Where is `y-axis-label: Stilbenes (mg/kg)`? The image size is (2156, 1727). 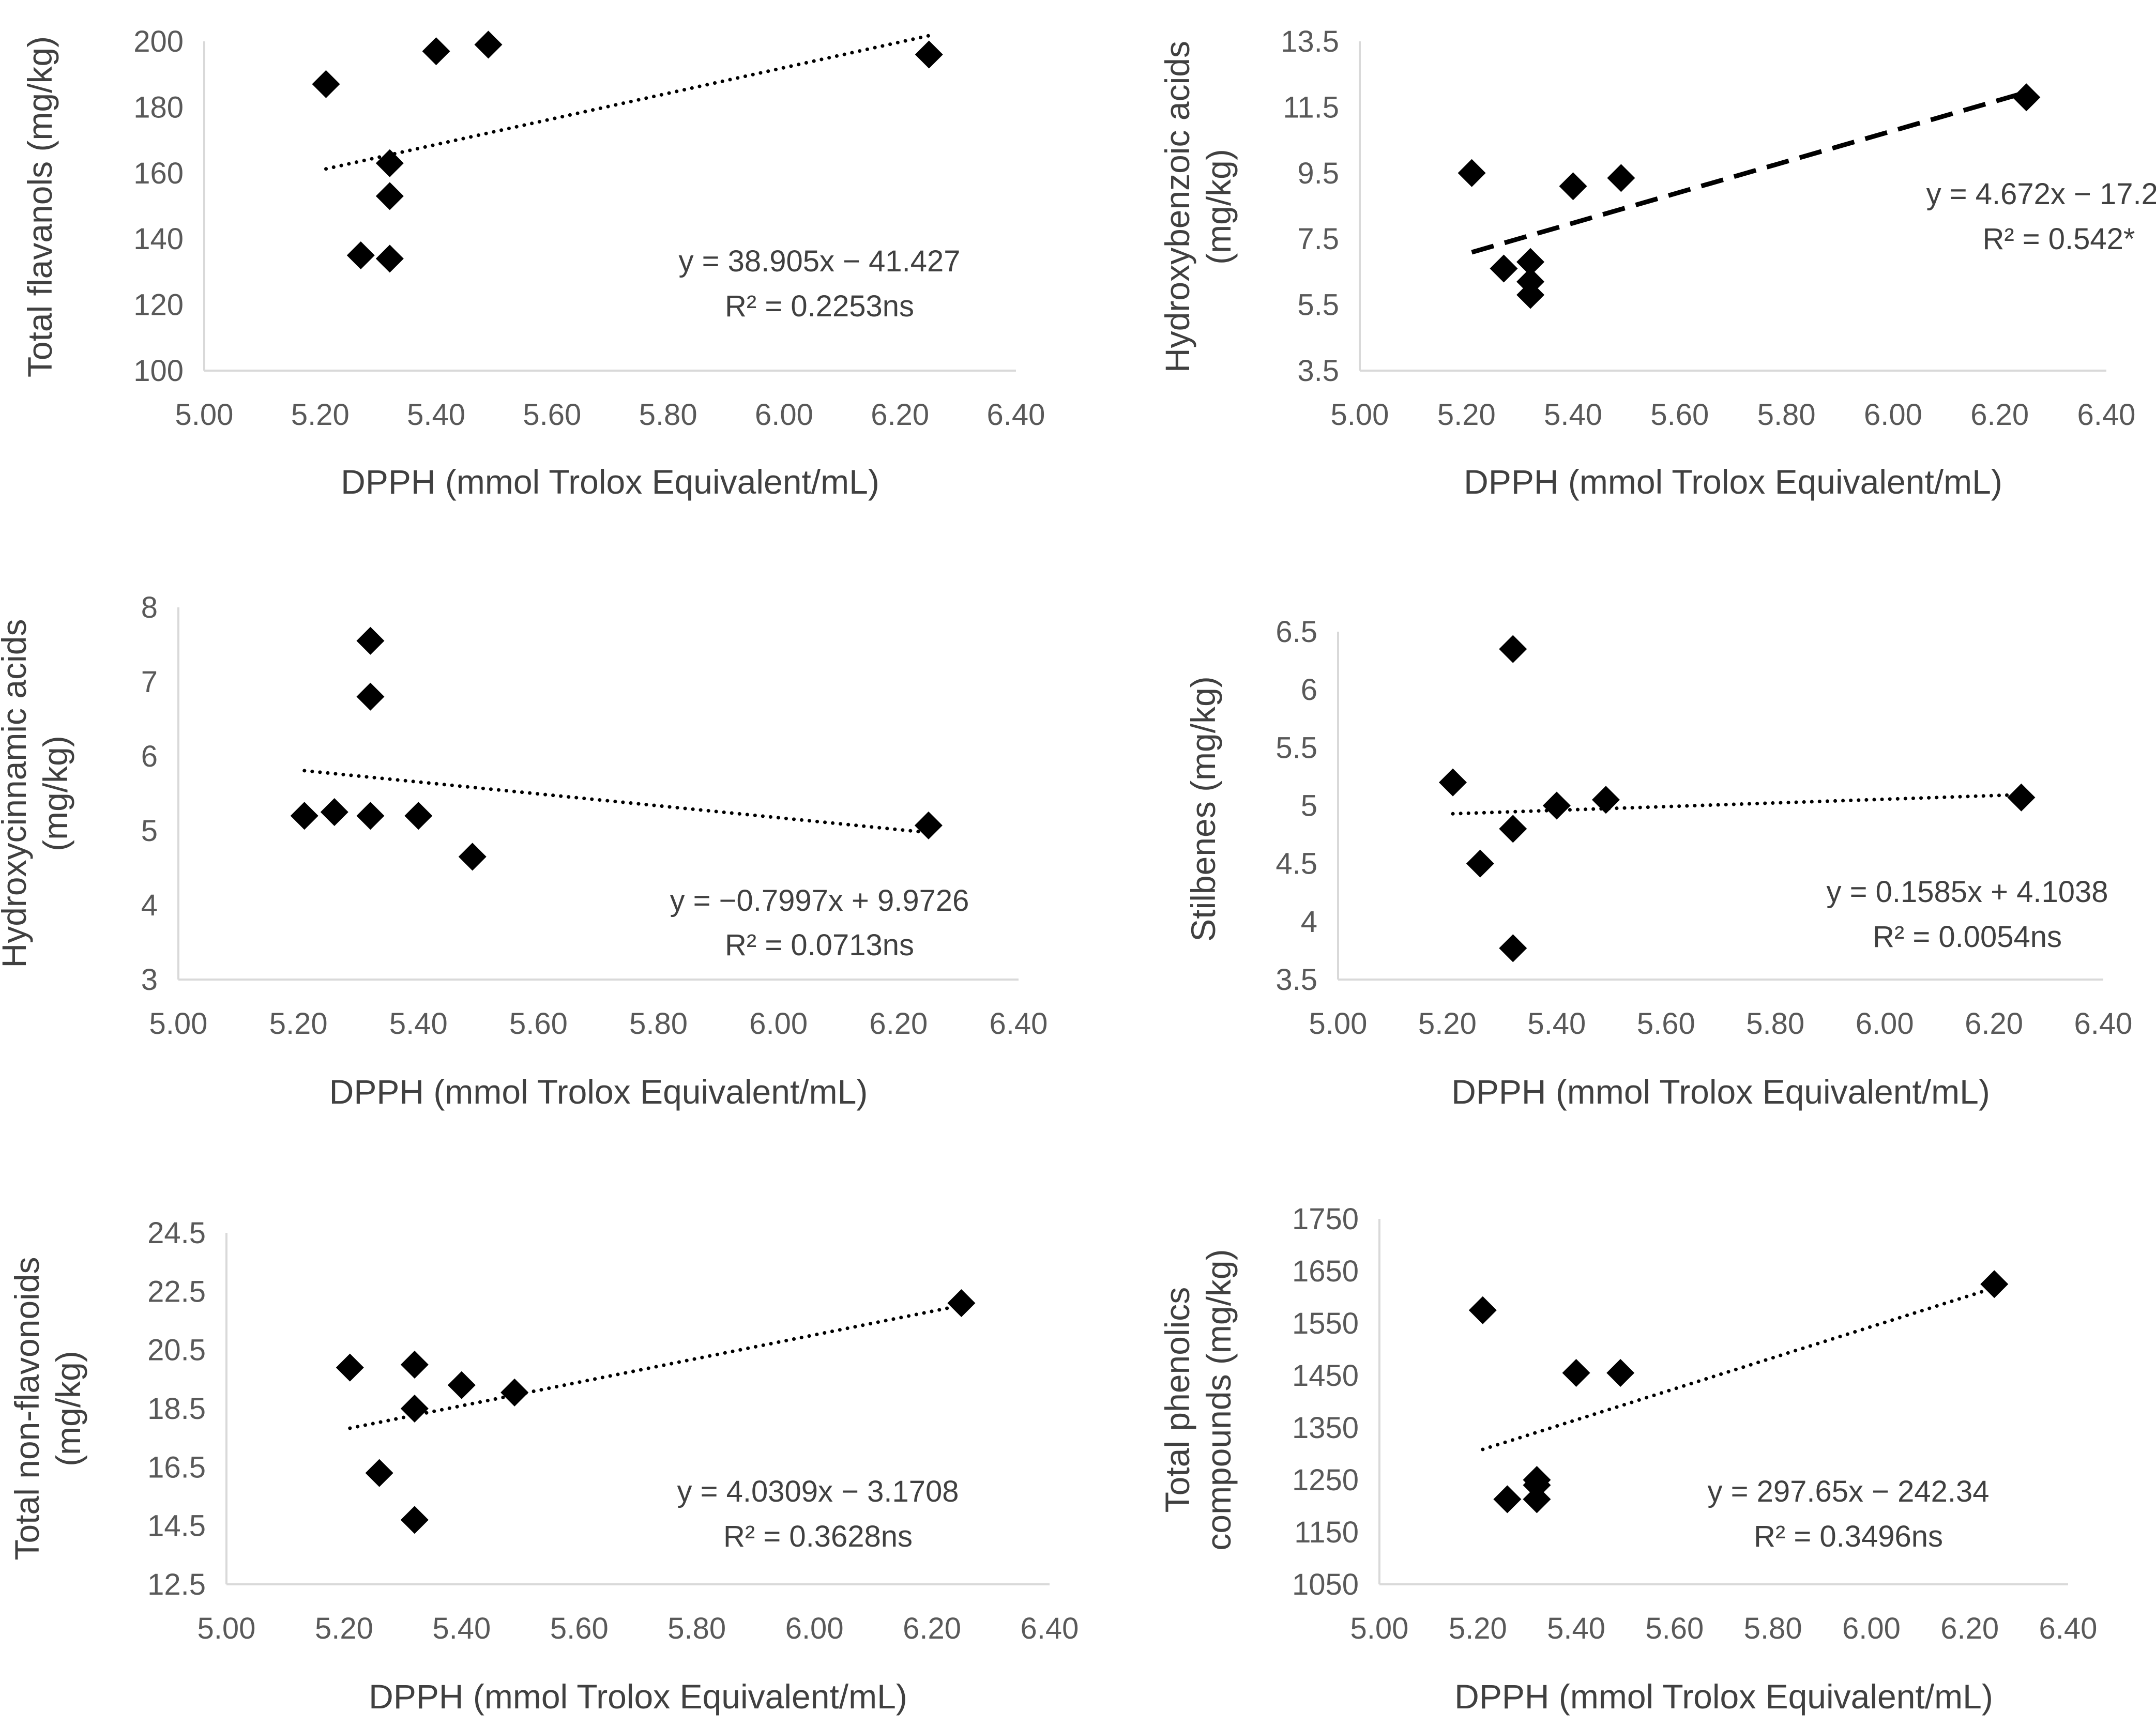 y-axis-label: Stilbenes (mg/kg) is located at coordinates (1203, 809).